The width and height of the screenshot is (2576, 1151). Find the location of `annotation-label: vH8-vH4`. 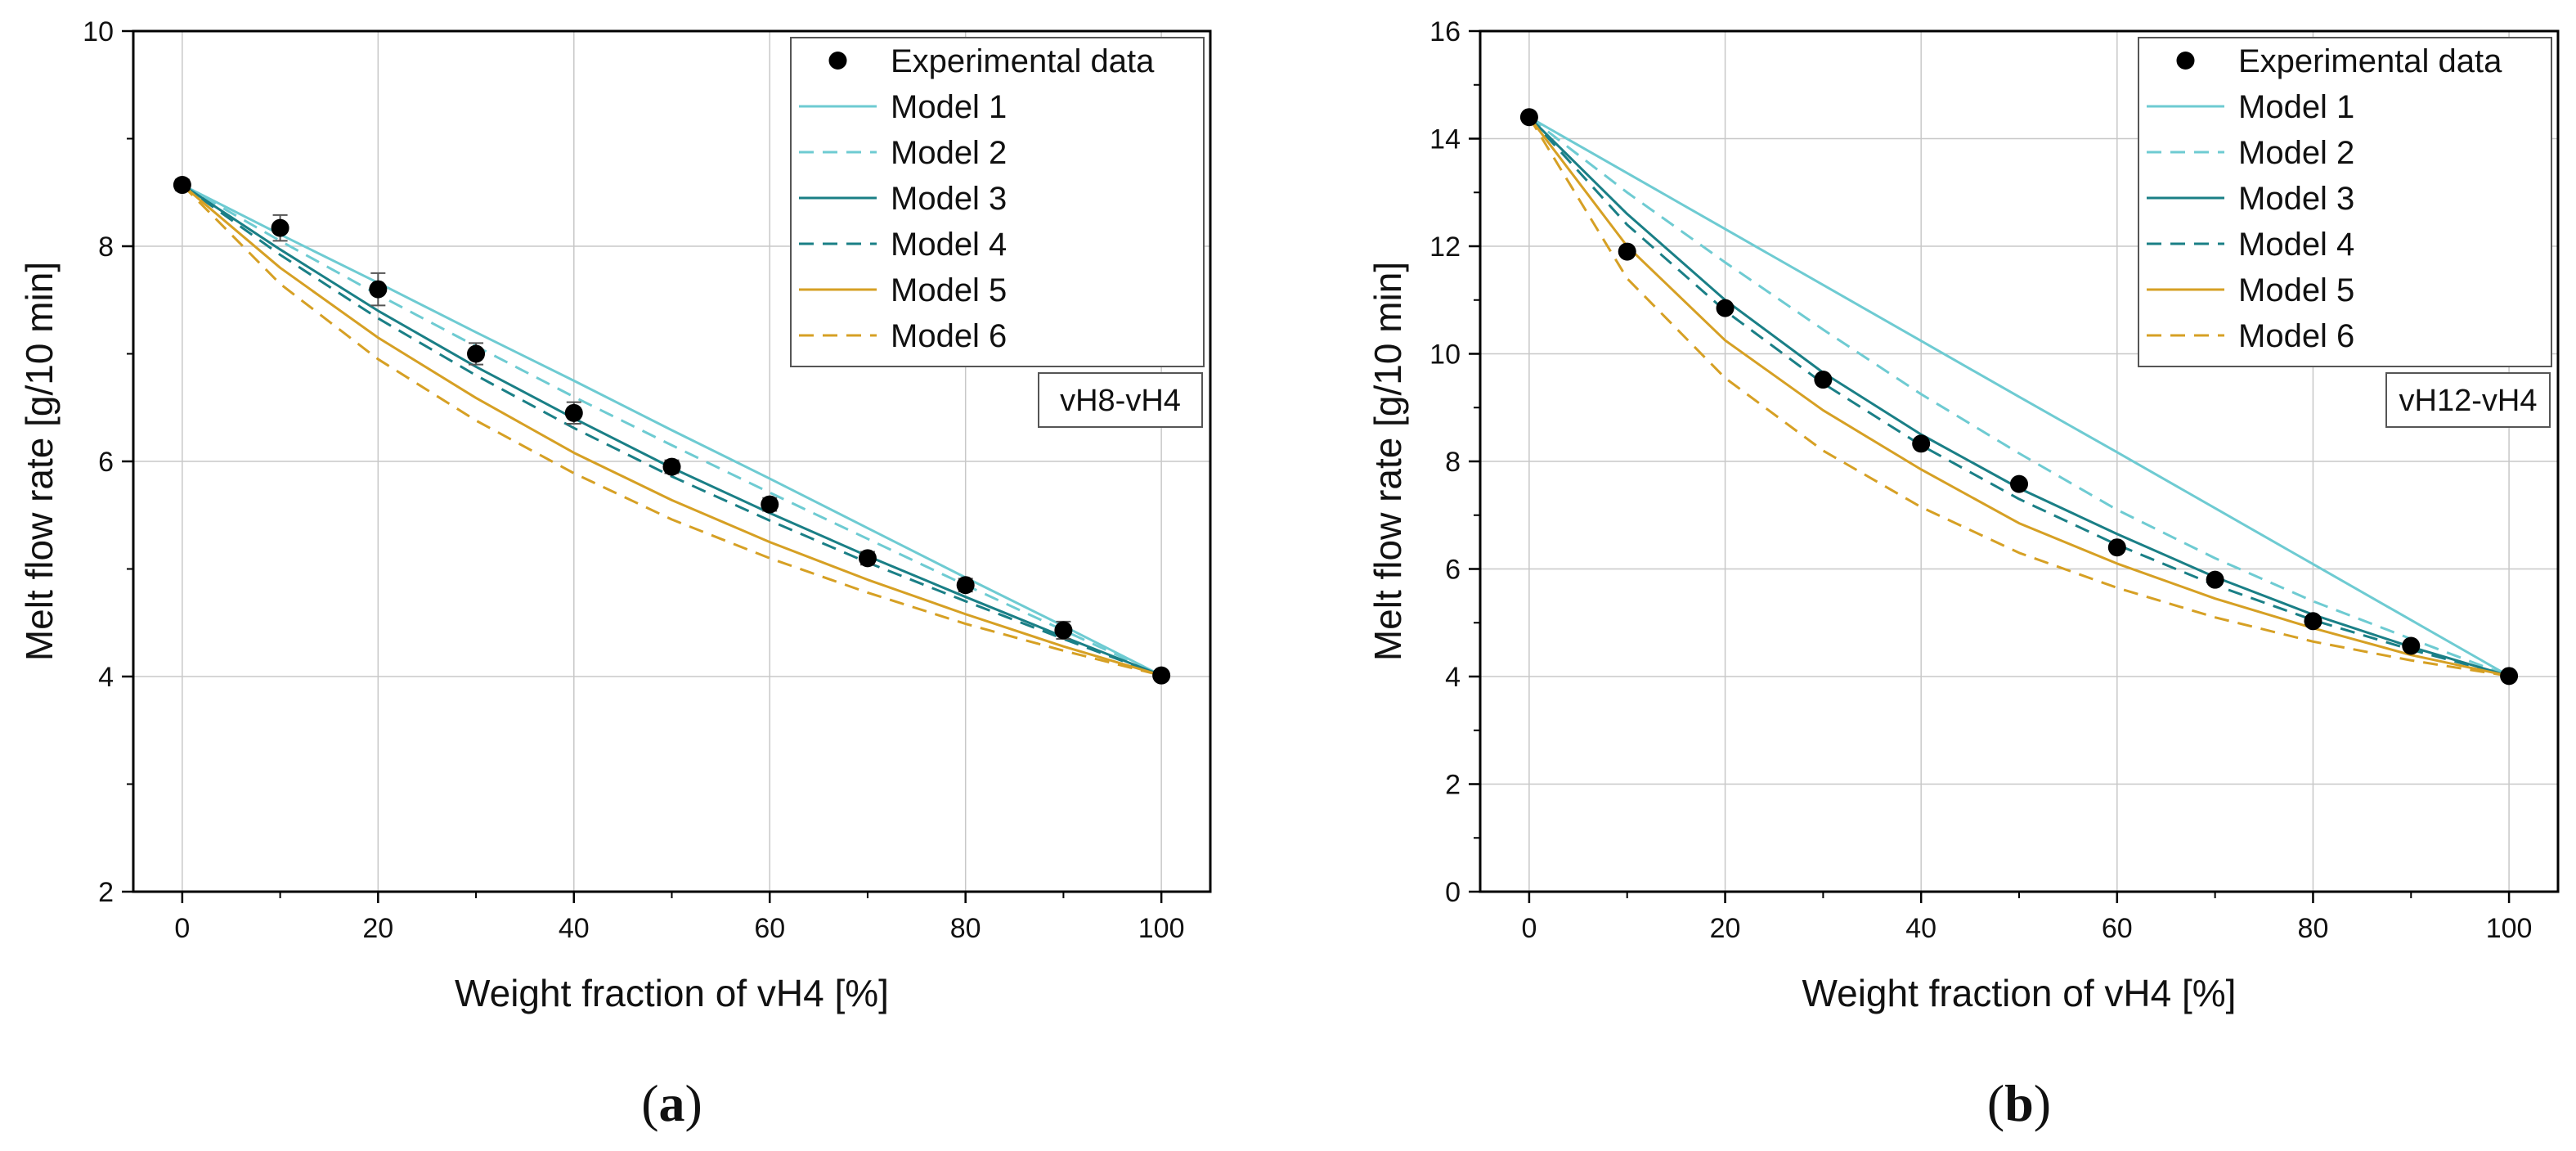

annotation-label: vH8-vH4 is located at coordinates (1120, 401).